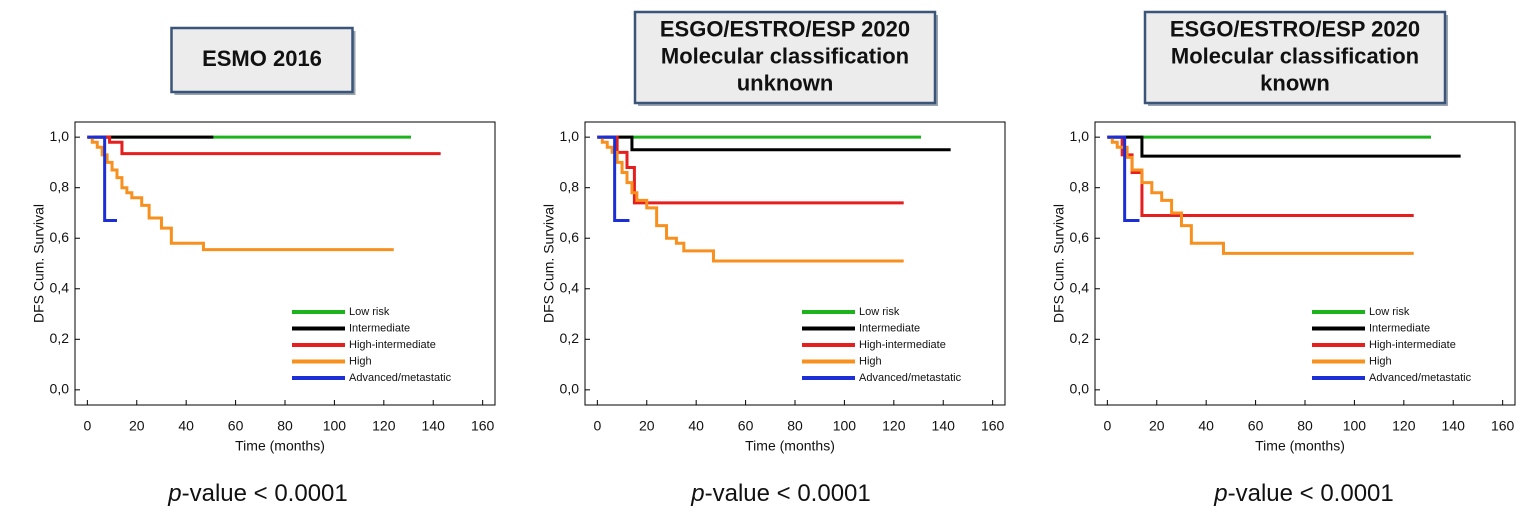 The image size is (1535, 517). I want to click on chart-title: unknown, so click(785, 82).